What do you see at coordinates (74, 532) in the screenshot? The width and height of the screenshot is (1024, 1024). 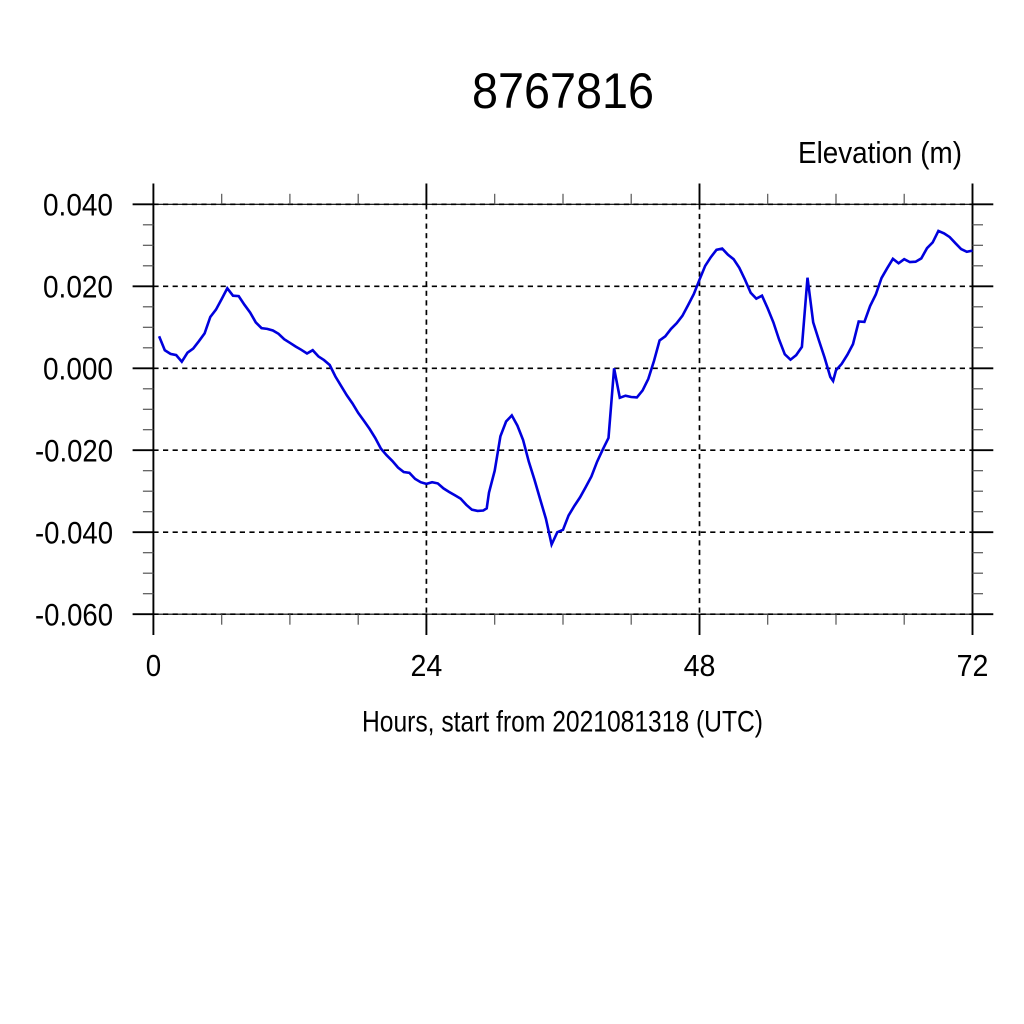 I see `svg-text: -0.040` at bounding box center [74, 532].